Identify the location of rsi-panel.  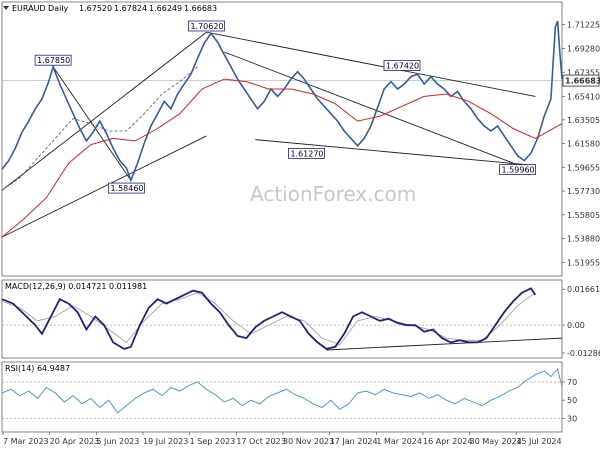
(282, 391).